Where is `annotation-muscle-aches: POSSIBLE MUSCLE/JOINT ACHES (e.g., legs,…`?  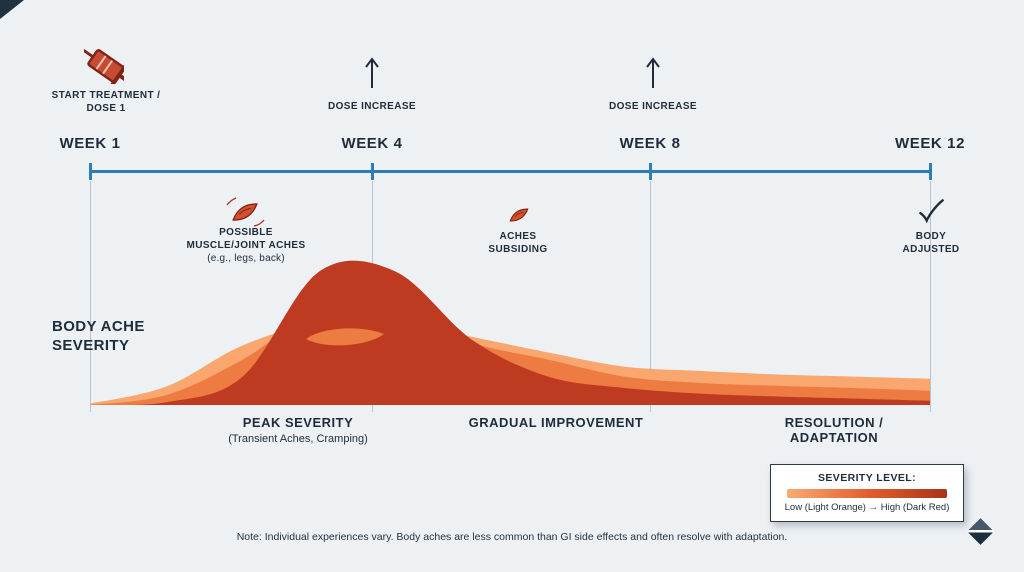
annotation-muscle-aches: POSSIBLE MUSCLE/JOINT ACHES (e.g., legs,… is located at coordinates (245, 245).